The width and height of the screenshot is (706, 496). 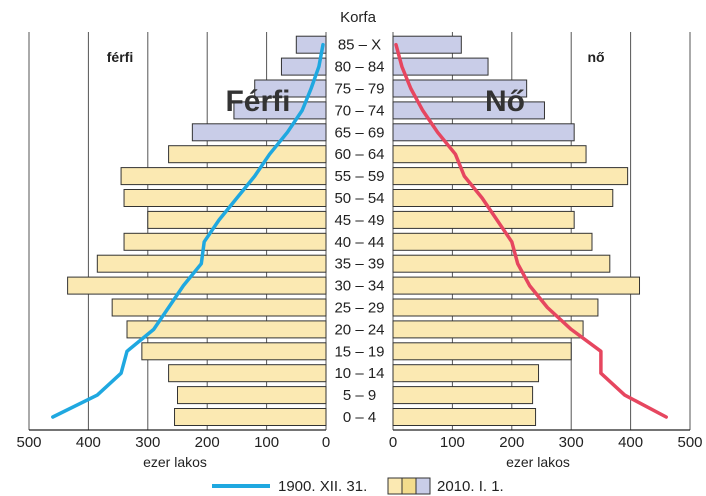 What do you see at coordinates (147, 442) in the screenshot?
I see `x-tick-label-left-300: 300` at bounding box center [147, 442].